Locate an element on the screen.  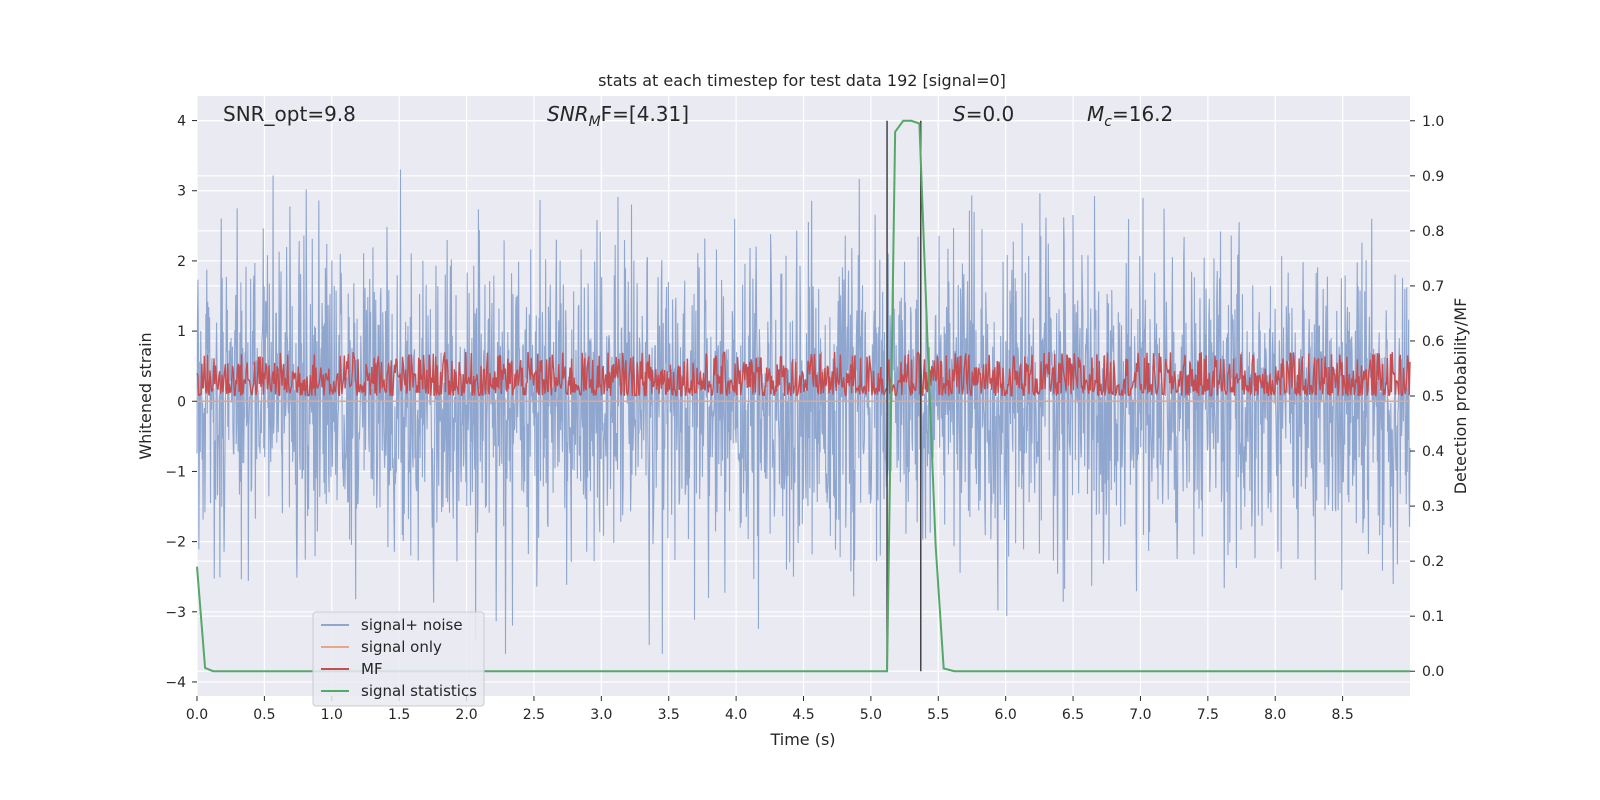
annotation-mc: Mc=16.2 is located at coordinates (1130, 116).